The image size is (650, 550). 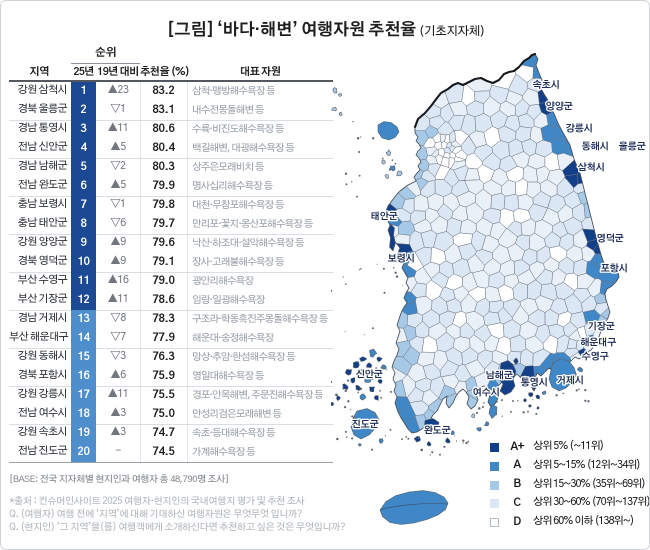 What do you see at coordinates (83, 206) in the screenshot?
I see `rank-cell: 7` at bounding box center [83, 206].